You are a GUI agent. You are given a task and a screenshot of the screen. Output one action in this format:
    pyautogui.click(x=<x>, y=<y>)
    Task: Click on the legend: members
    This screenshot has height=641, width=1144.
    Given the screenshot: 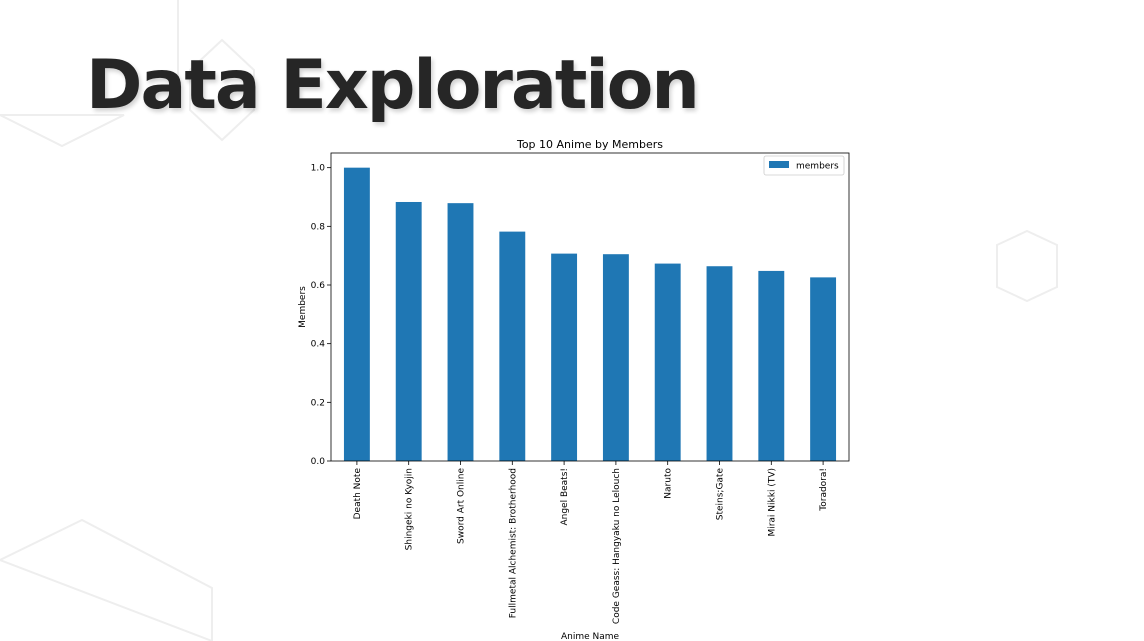 What is the action you would take?
    pyautogui.click(x=804, y=165)
    